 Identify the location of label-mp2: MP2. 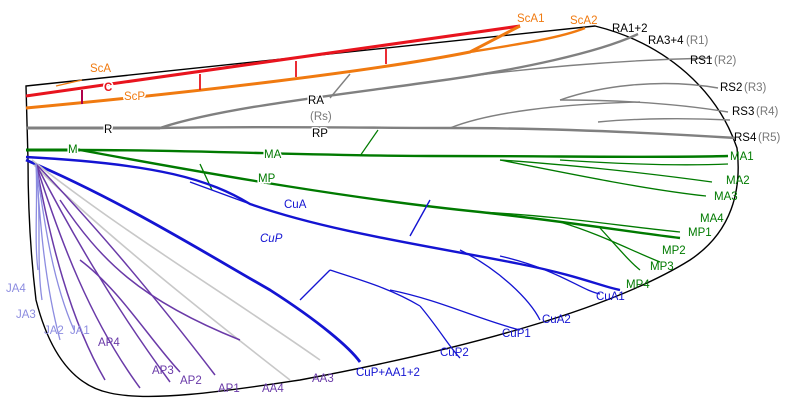
(674, 251).